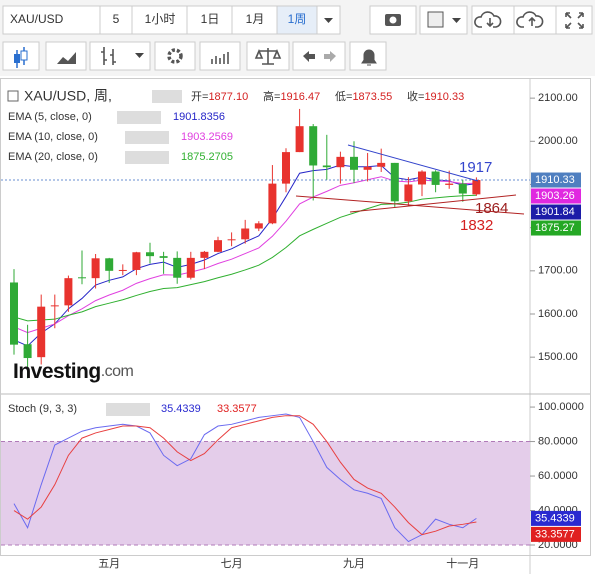 This screenshot has height=574, width=595. What do you see at coordinates (13, 96) in the screenshot?
I see `legend-toggle` at bounding box center [13, 96].